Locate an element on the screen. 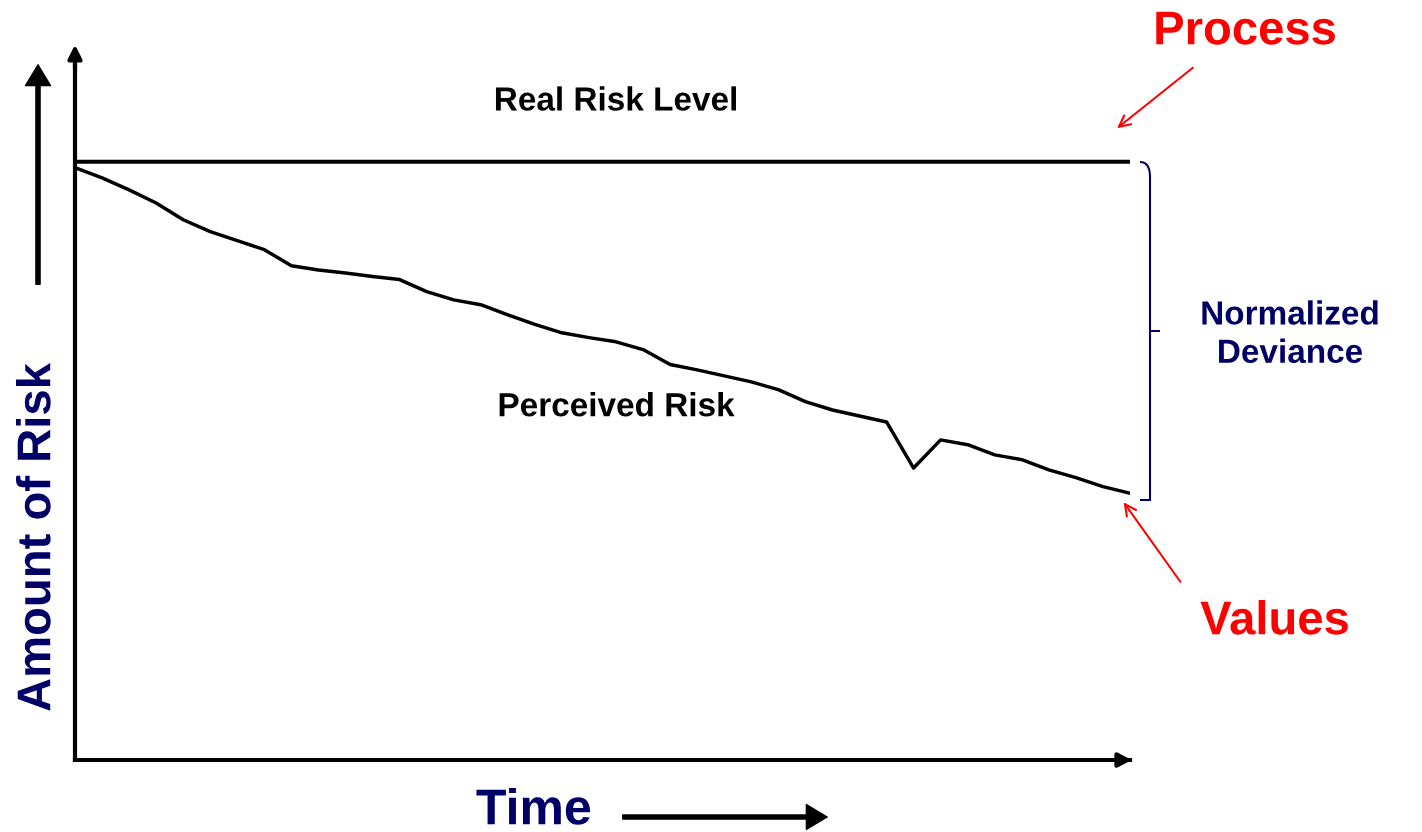  text: Normalized Deviance is located at coordinates (1290, 332).